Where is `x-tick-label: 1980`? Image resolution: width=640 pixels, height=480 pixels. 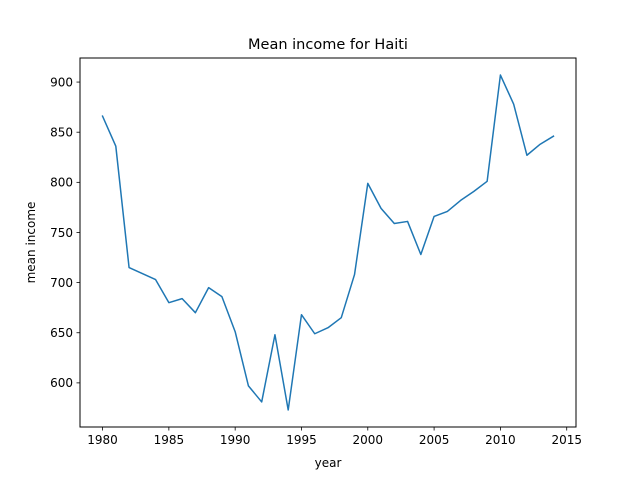 x-tick-label: 1980 is located at coordinates (102, 440).